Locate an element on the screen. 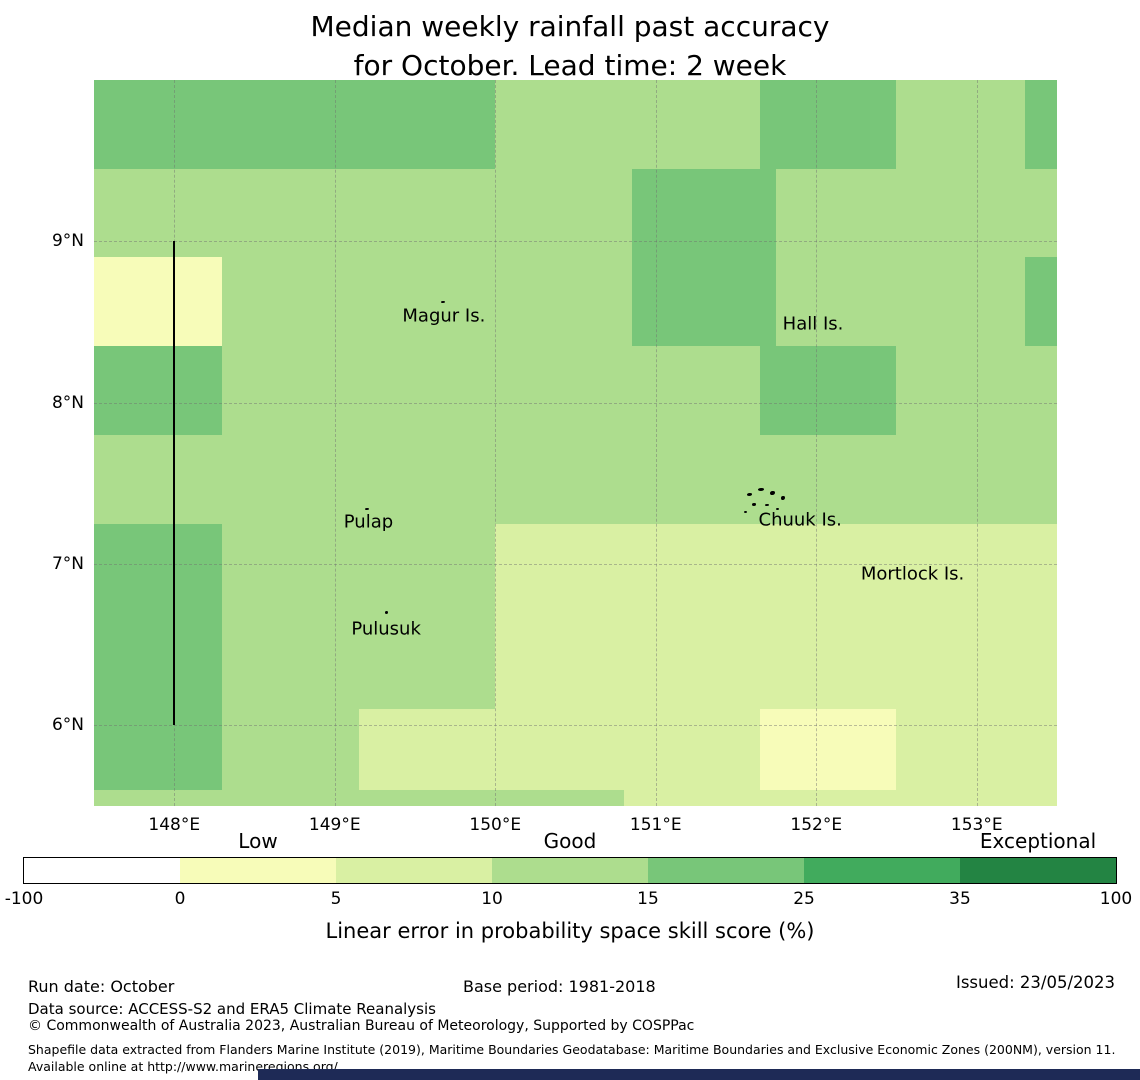 The width and height of the screenshot is (1140, 1080). island-label: Hall Is. is located at coordinates (813, 324).